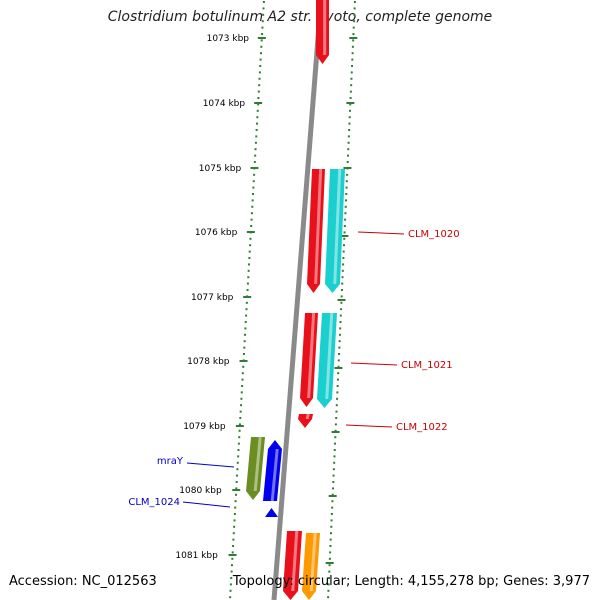 The width and height of the screenshot is (600, 600). Describe the element at coordinates (272, 470) in the screenshot. I see `gene-mray-blue` at that location.